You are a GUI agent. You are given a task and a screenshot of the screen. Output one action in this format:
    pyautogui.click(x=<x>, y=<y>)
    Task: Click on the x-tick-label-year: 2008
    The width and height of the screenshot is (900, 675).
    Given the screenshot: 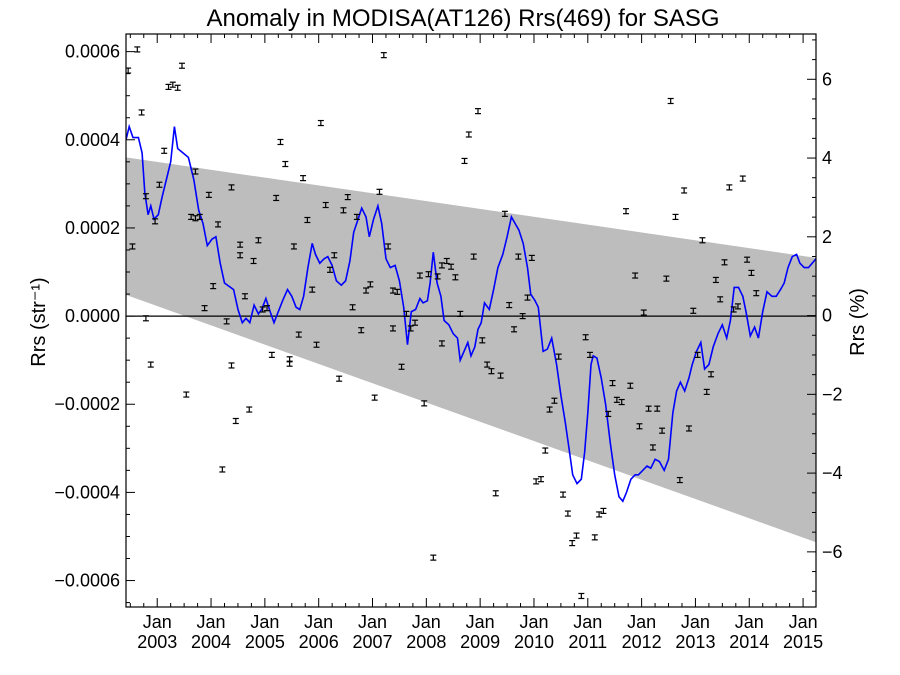 What is the action you would take?
    pyautogui.click(x=426, y=642)
    